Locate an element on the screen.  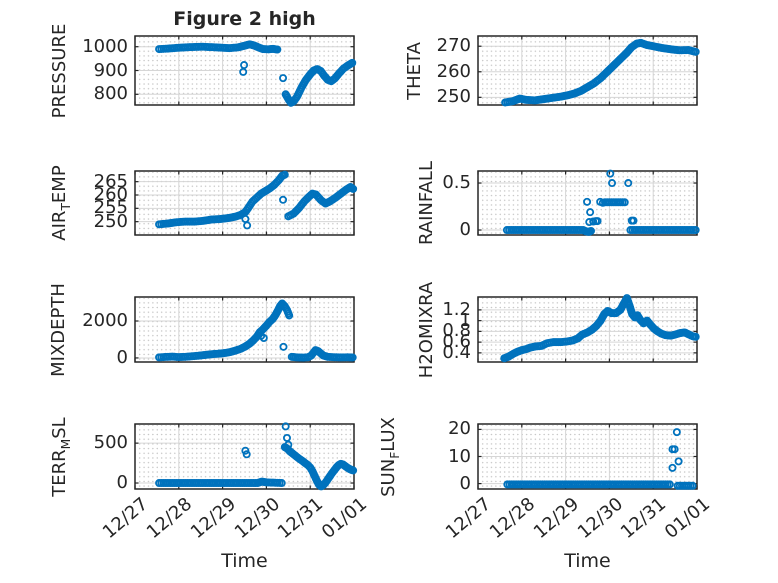
y-tick-label: 265 is located at coordinates (110, 181).